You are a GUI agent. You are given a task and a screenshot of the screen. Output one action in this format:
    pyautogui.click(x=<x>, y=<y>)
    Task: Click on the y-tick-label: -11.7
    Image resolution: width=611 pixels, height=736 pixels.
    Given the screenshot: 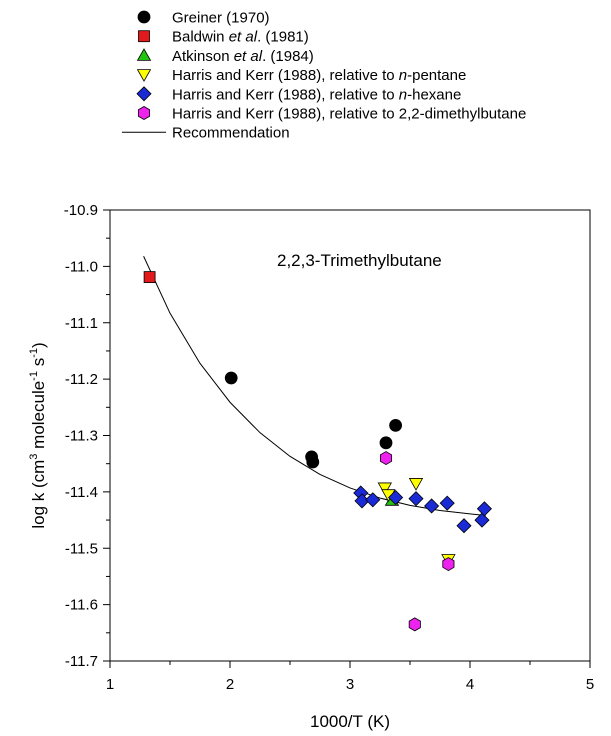 What is the action you would take?
    pyautogui.click(x=81, y=661)
    